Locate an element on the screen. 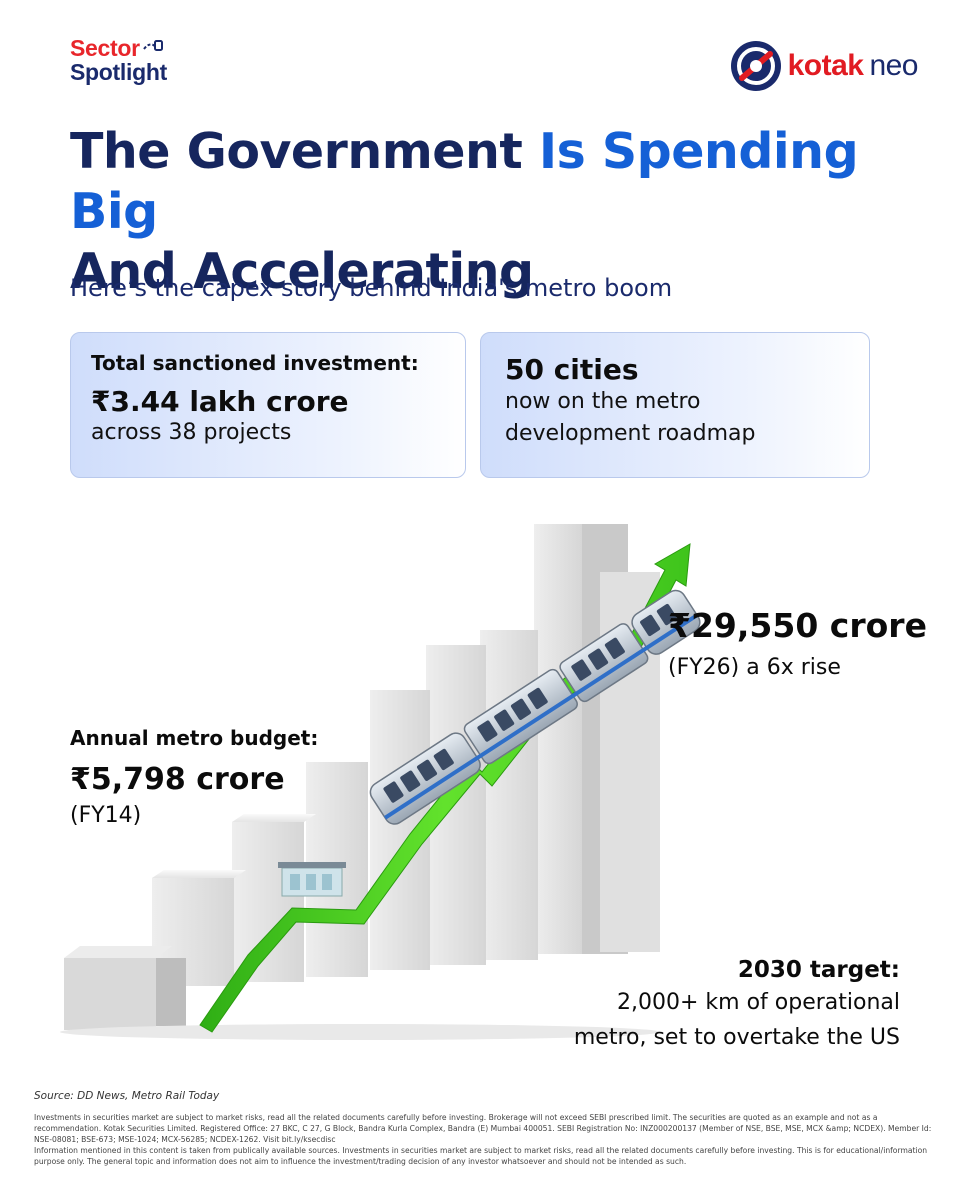 The width and height of the screenshot is (960, 1200). spotlight-line1: Sector is located at coordinates (105, 48).